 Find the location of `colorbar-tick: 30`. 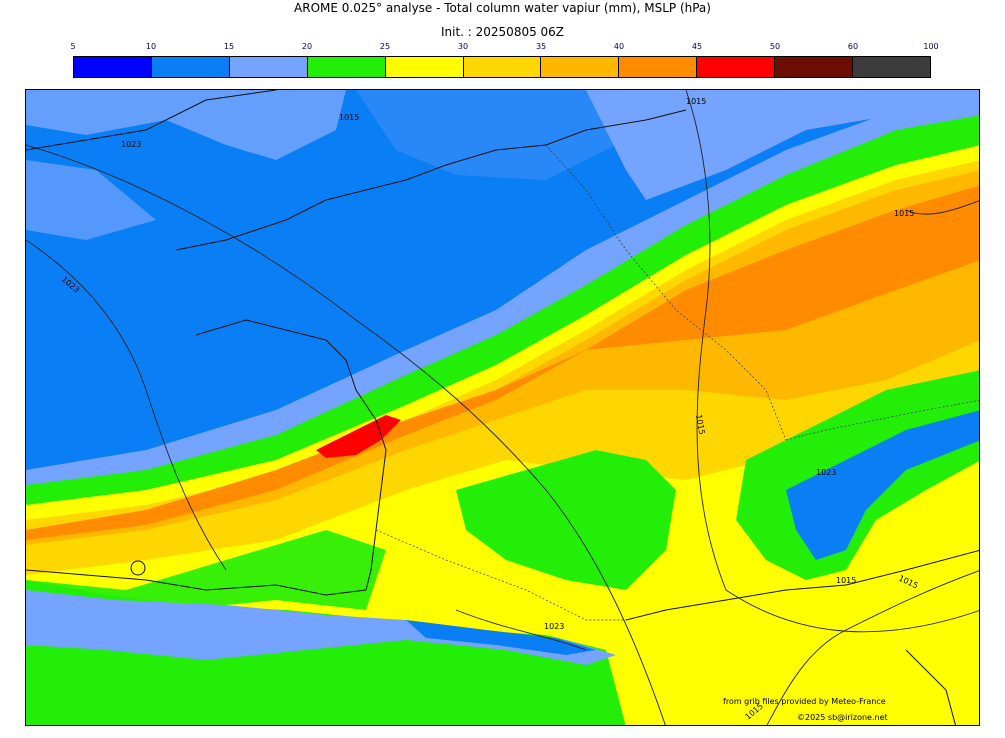

colorbar-tick: 30 is located at coordinates (463, 46).